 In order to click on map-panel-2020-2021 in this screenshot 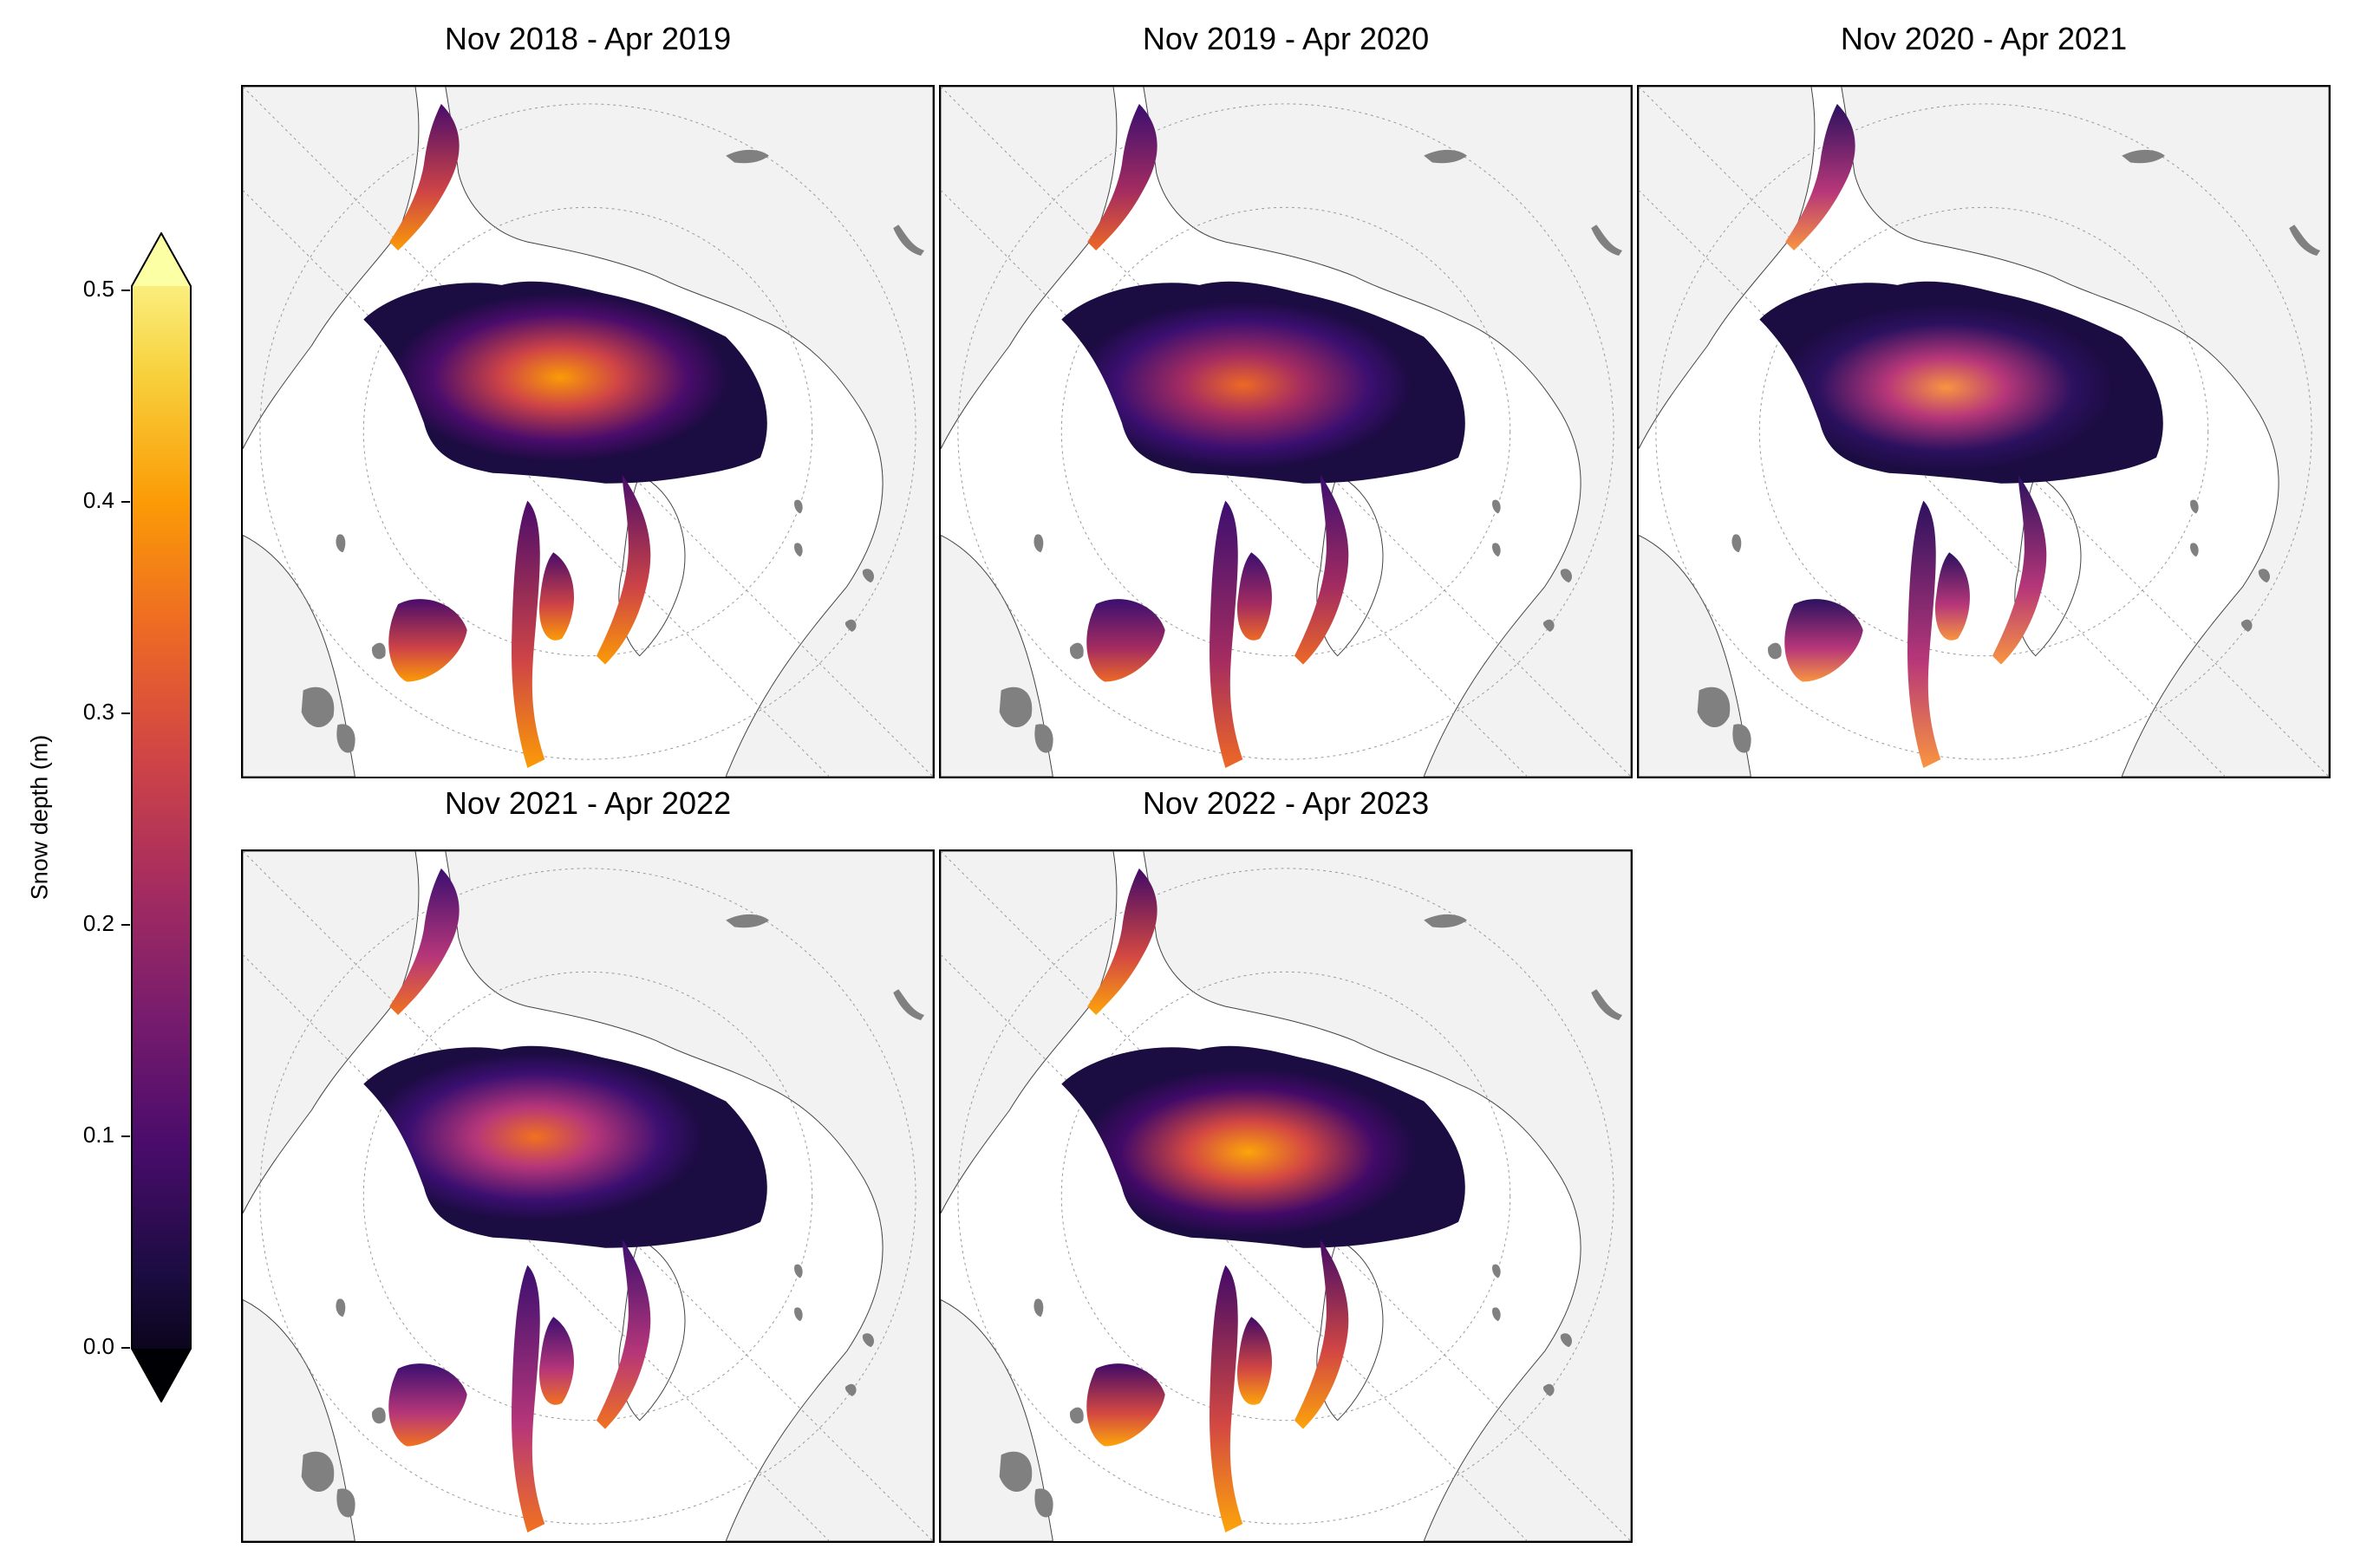, I will do `click(1984, 431)`.